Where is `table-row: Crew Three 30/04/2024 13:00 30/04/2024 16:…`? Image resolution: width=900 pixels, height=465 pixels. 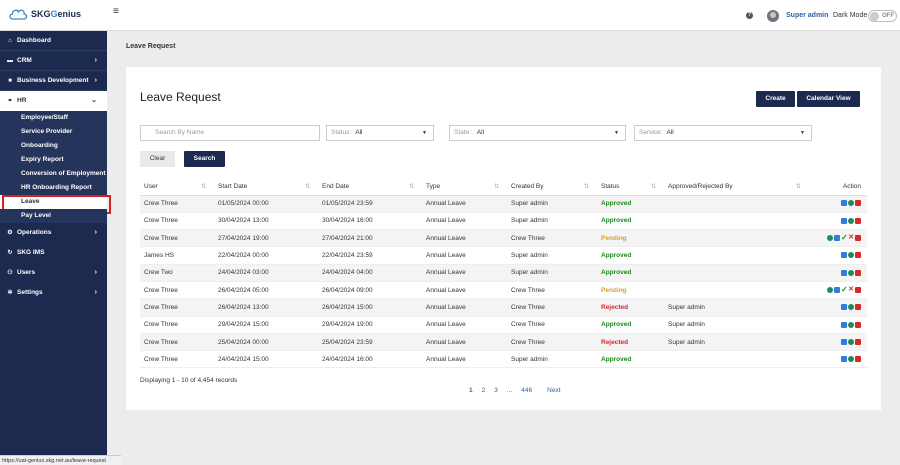
table-row: Crew Three 30/04/2024 13:00 30/04/2024 16:… is located at coordinates (503, 221).